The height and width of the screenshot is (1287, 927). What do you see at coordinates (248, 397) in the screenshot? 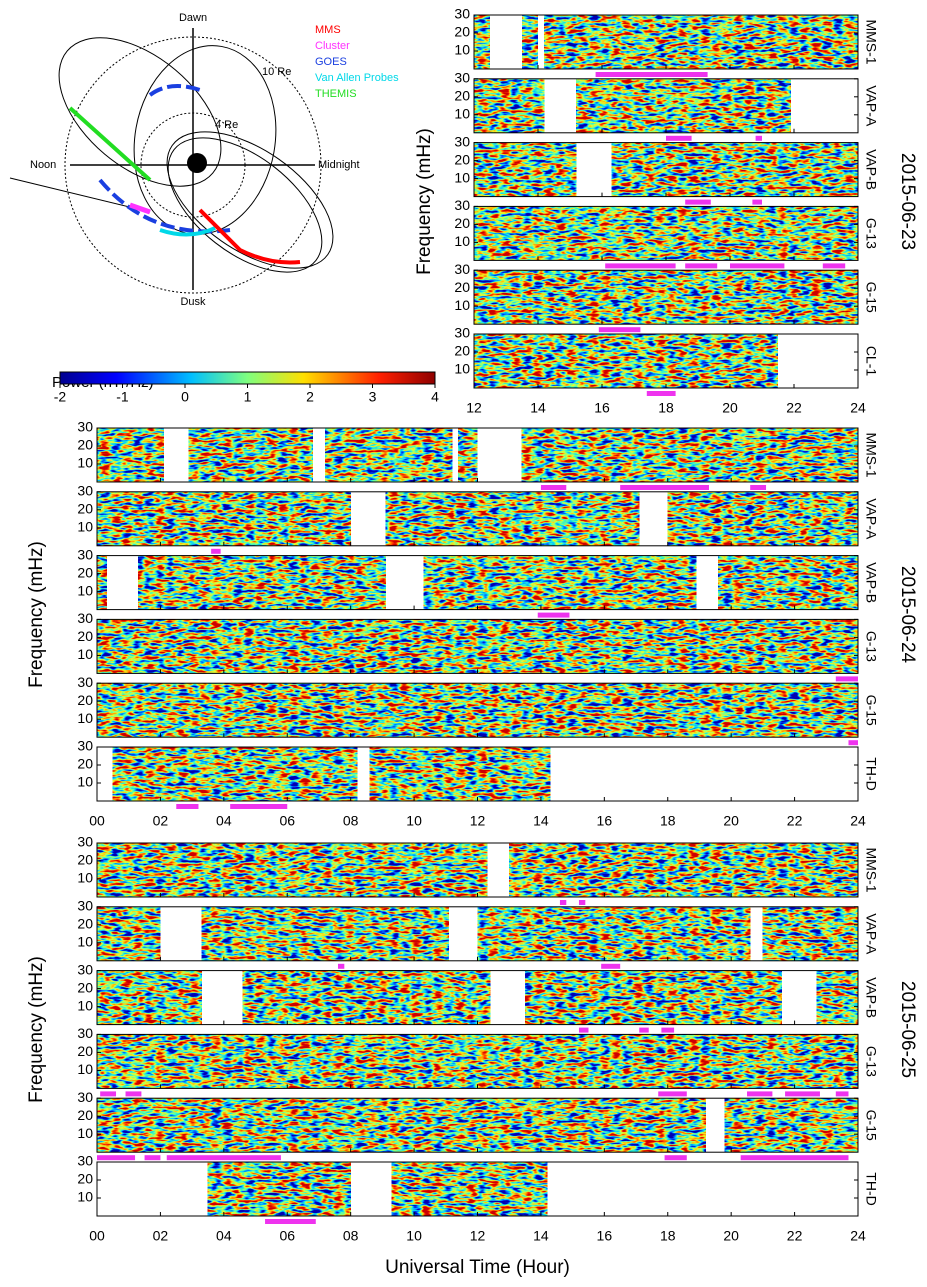
I see `colorbar-tick-label: 1` at bounding box center [248, 397].